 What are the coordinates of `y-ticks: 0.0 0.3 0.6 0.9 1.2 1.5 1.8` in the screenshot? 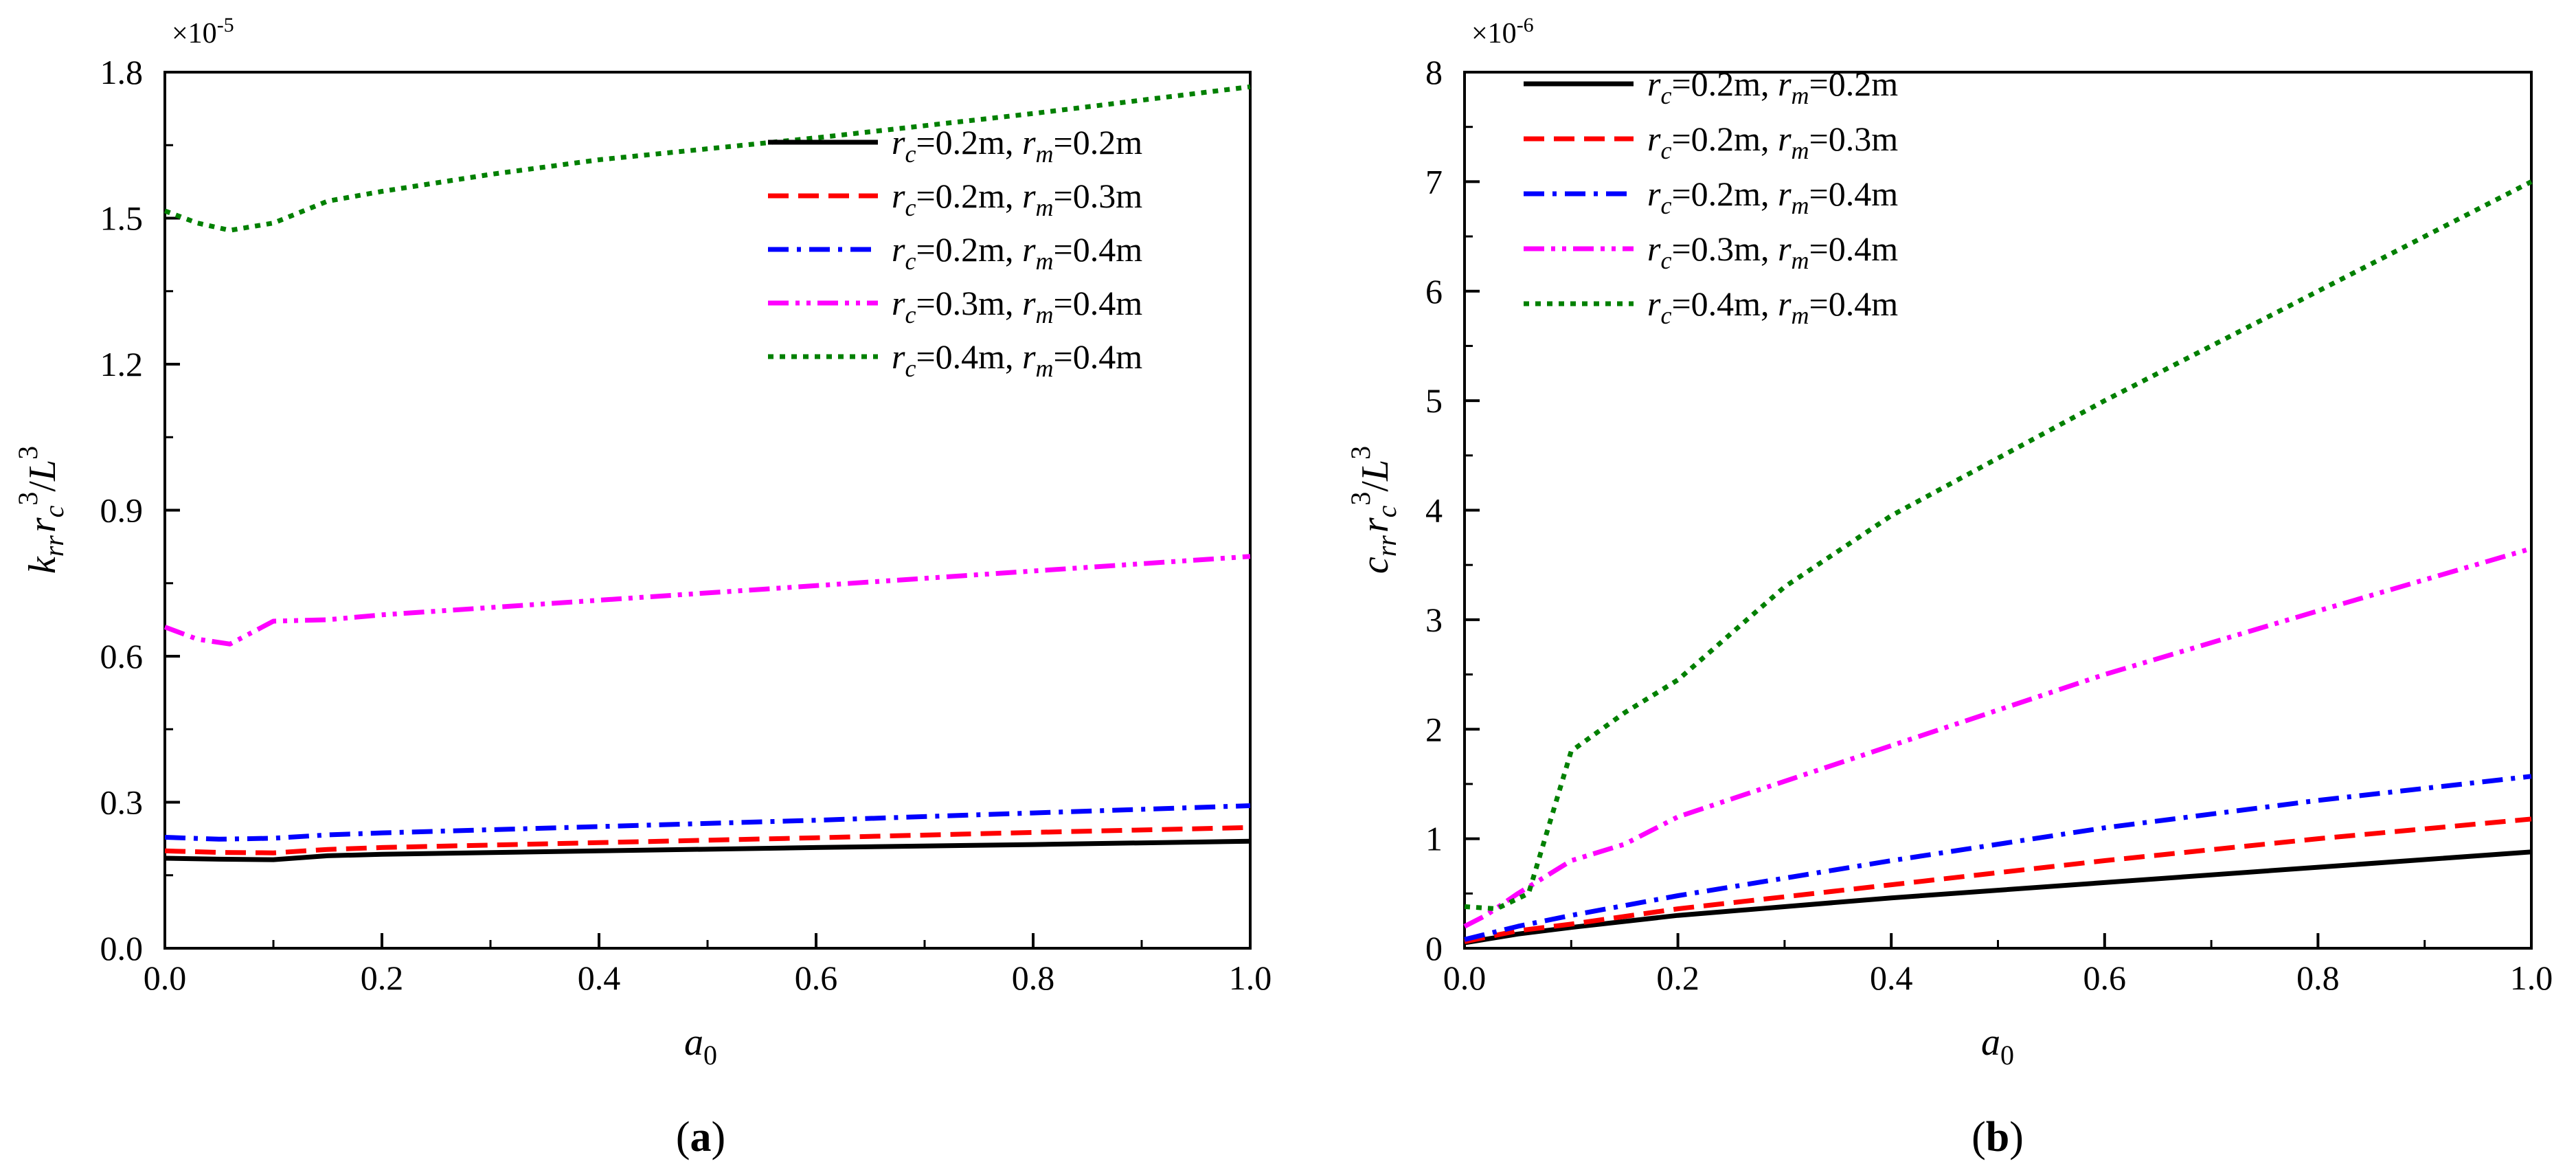 It's located at (140, 510).